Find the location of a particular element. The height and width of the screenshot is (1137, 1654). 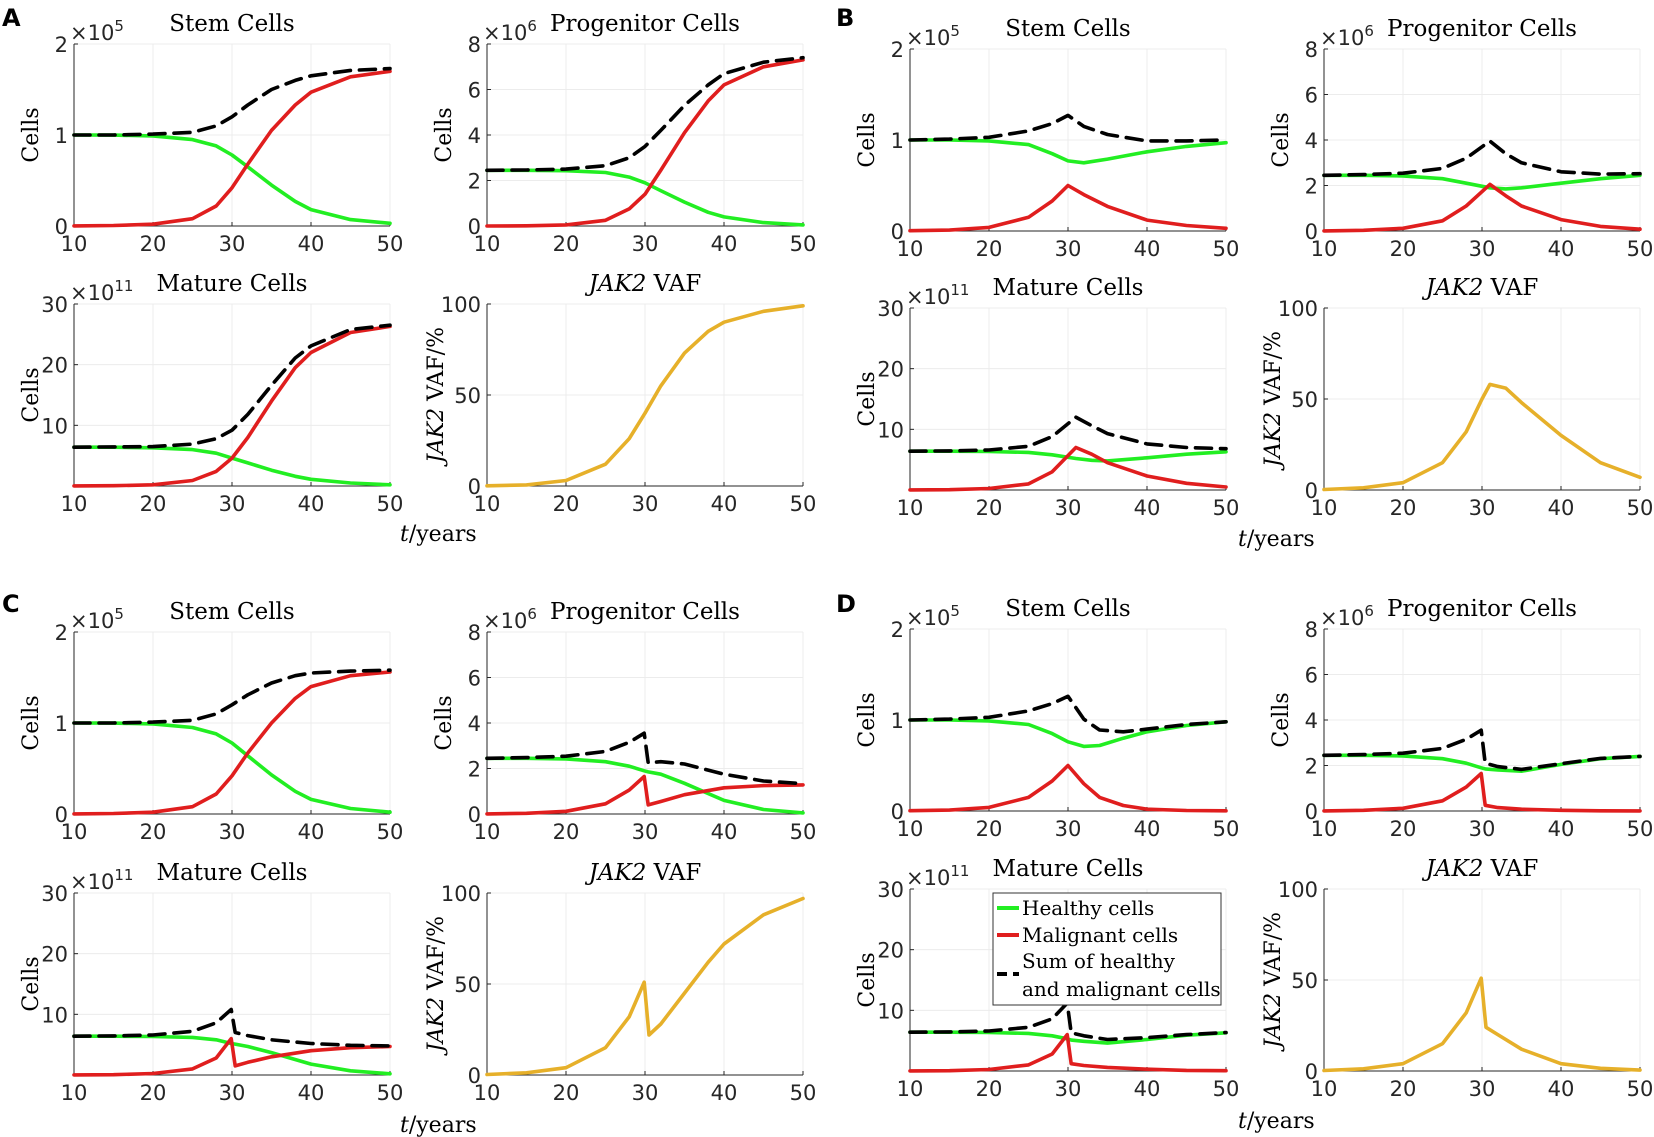

y-multiplier-exponent: 6 is located at coordinates (532, 26).